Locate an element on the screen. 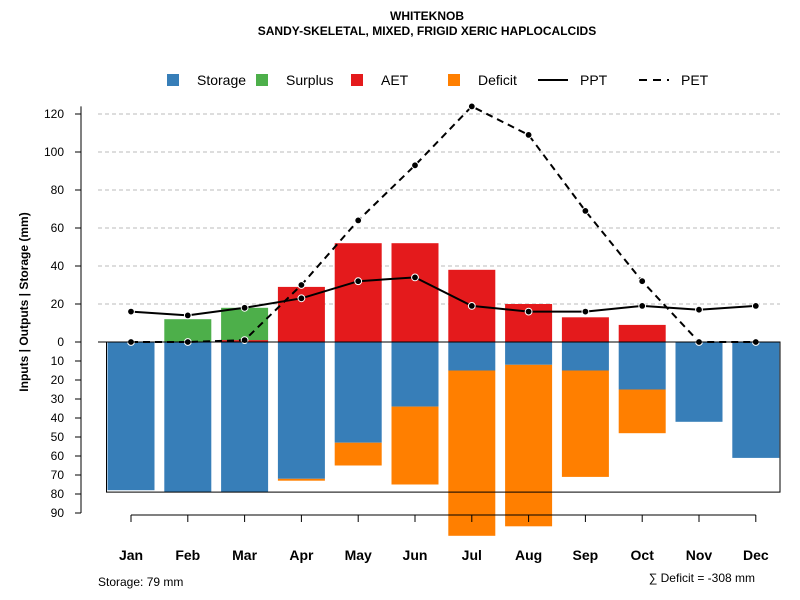 This screenshot has height=600, width=800. storage-footer: Storage: 79 mm is located at coordinates (140, 582).